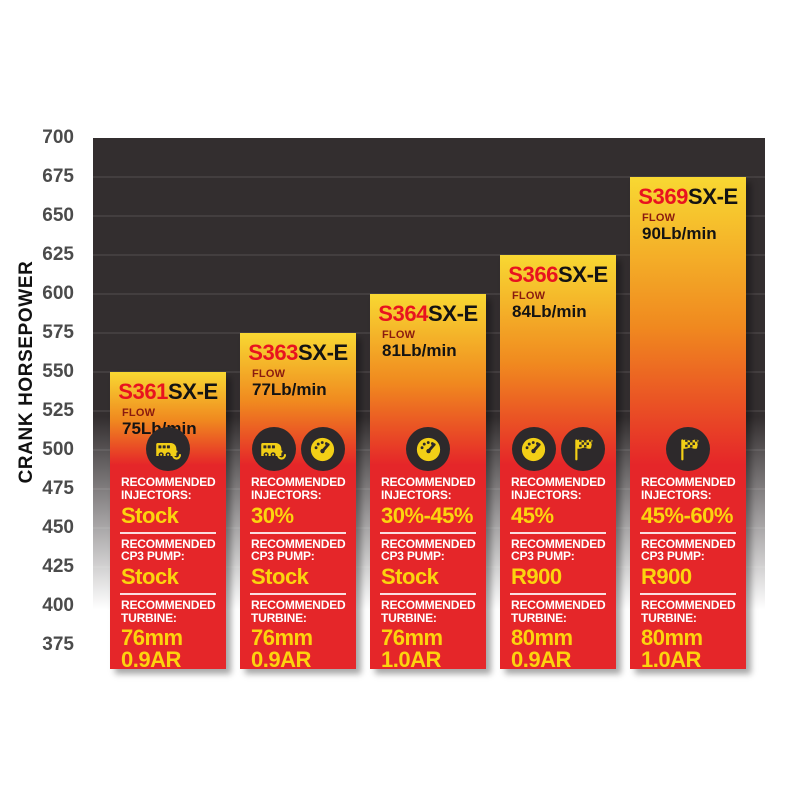 This screenshot has width=800, height=800. Describe the element at coordinates (272, 515) in the screenshot. I see `injectors-value: 30%` at that location.